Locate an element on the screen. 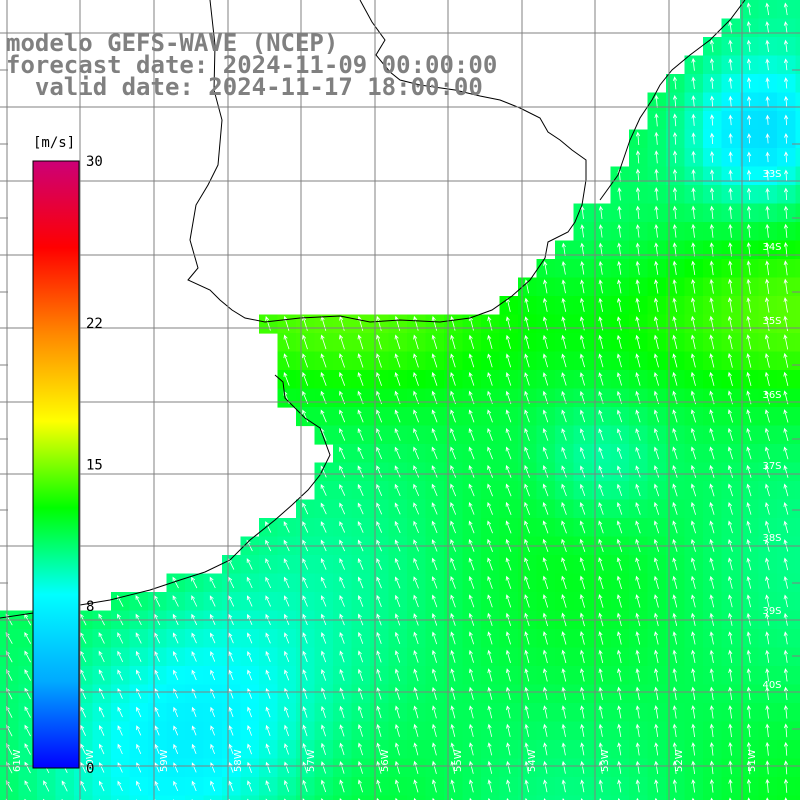 The width and height of the screenshot is (800, 800). latitude-label: 33S is located at coordinates (771, 174).